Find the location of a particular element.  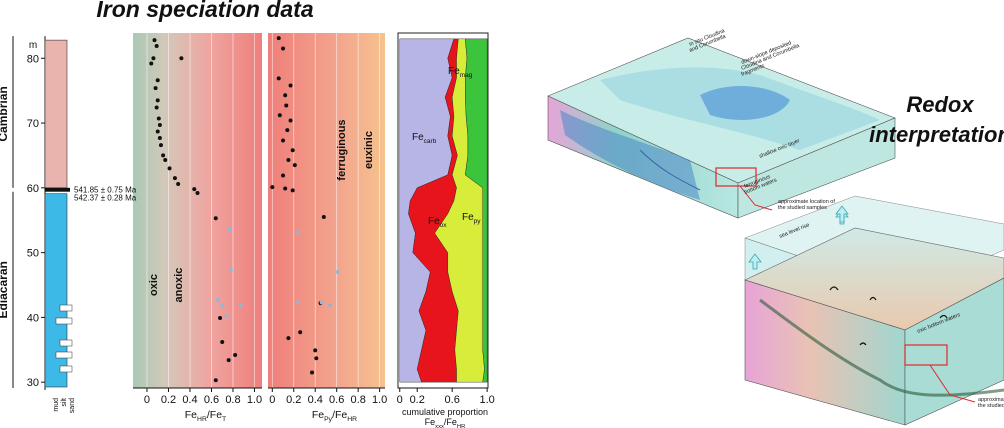

ediacaran-unit is located at coordinates (56, 290).